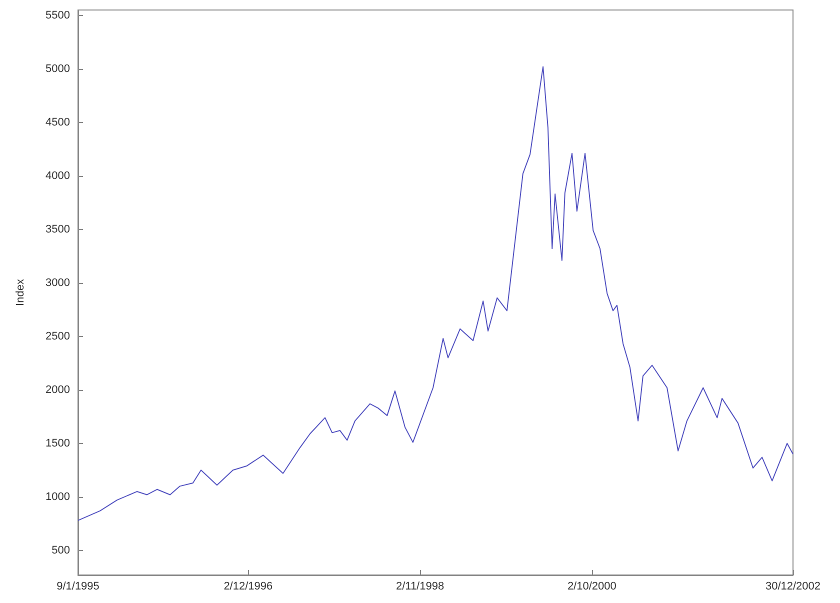 The width and height of the screenshot is (840, 603). Describe the element at coordinates (58, 176) in the screenshot. I see `y-tick-label: 4000` at that location.